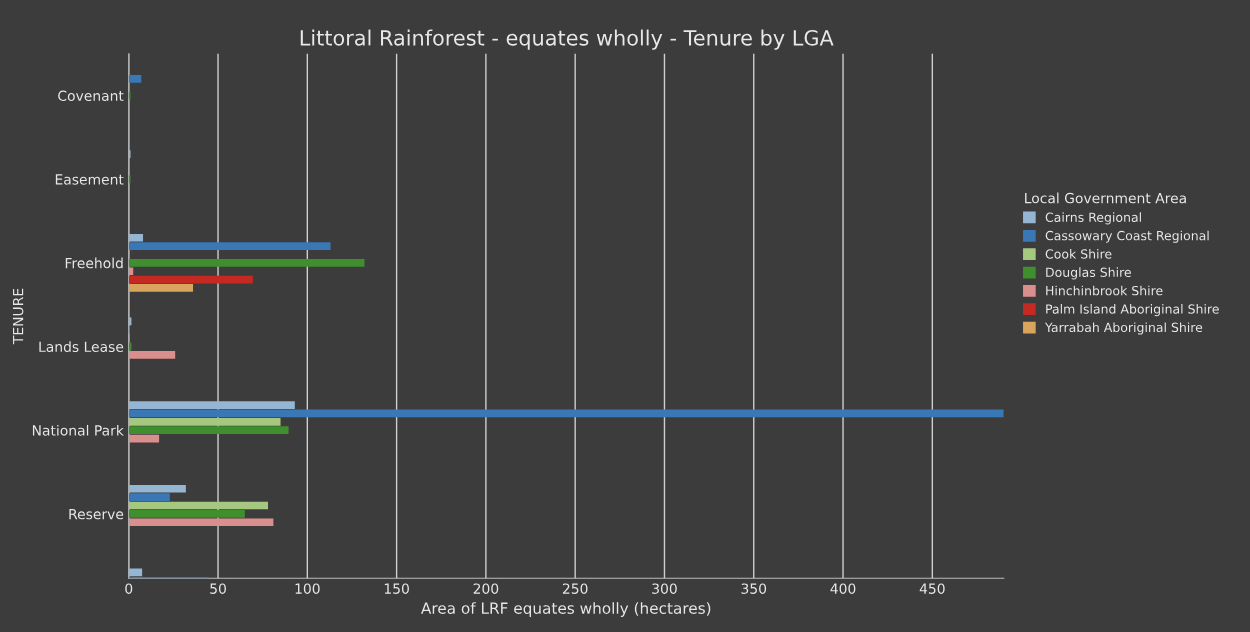 This screenshot has height=632, width=1250. I want to click on x-tick-label: 0, so click(129, 588).